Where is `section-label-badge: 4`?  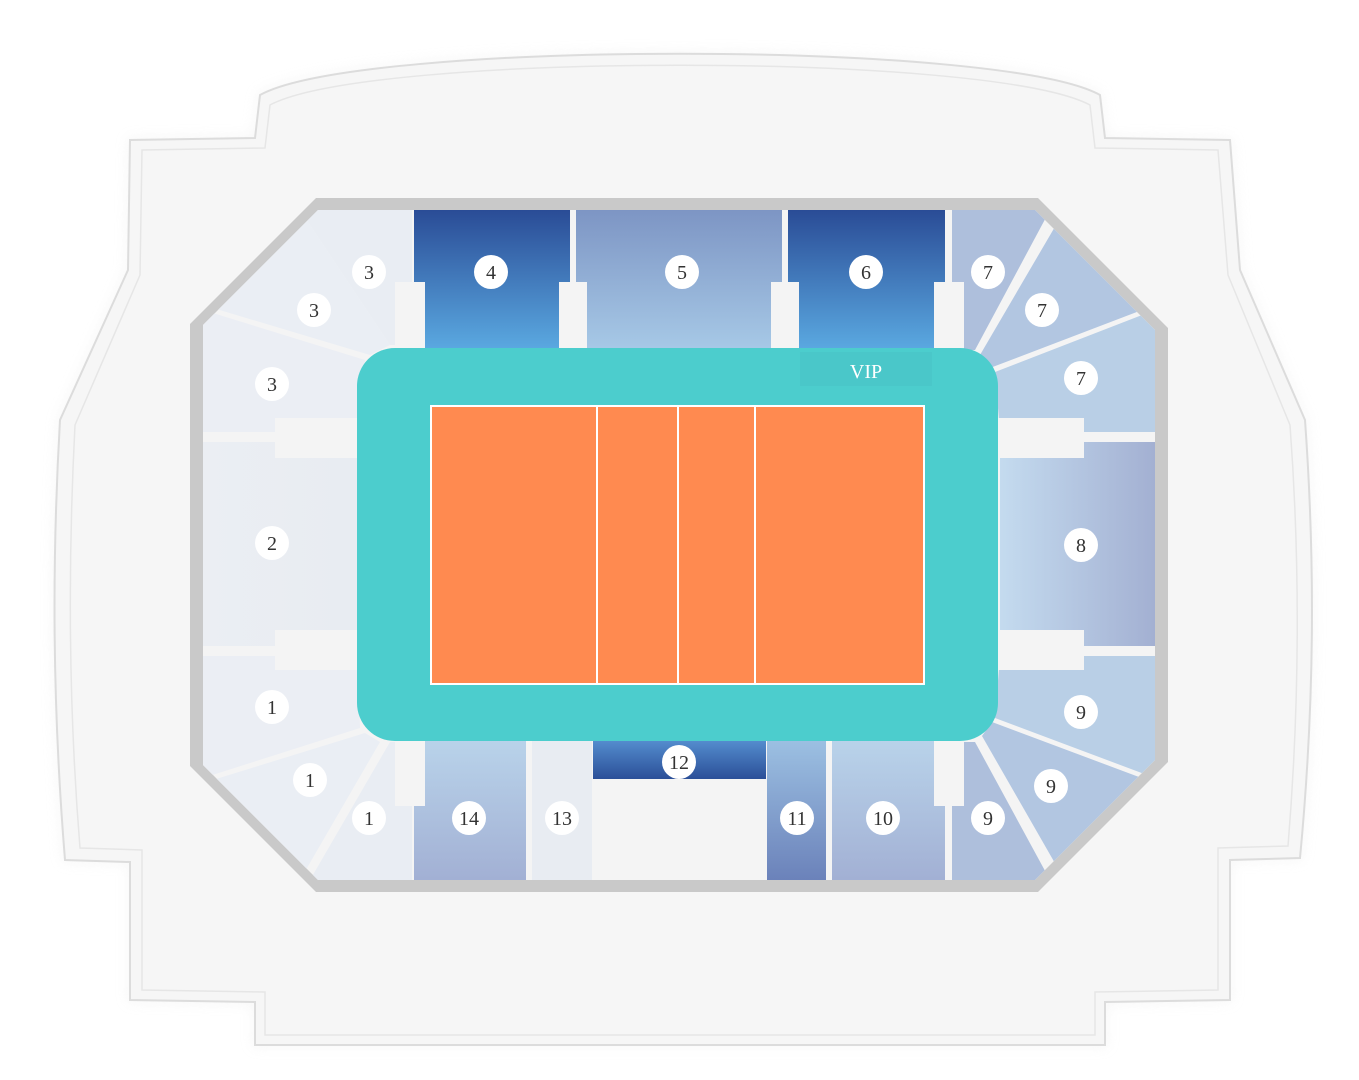
section-label-badge: 4 is located at coordinates (491, 272).